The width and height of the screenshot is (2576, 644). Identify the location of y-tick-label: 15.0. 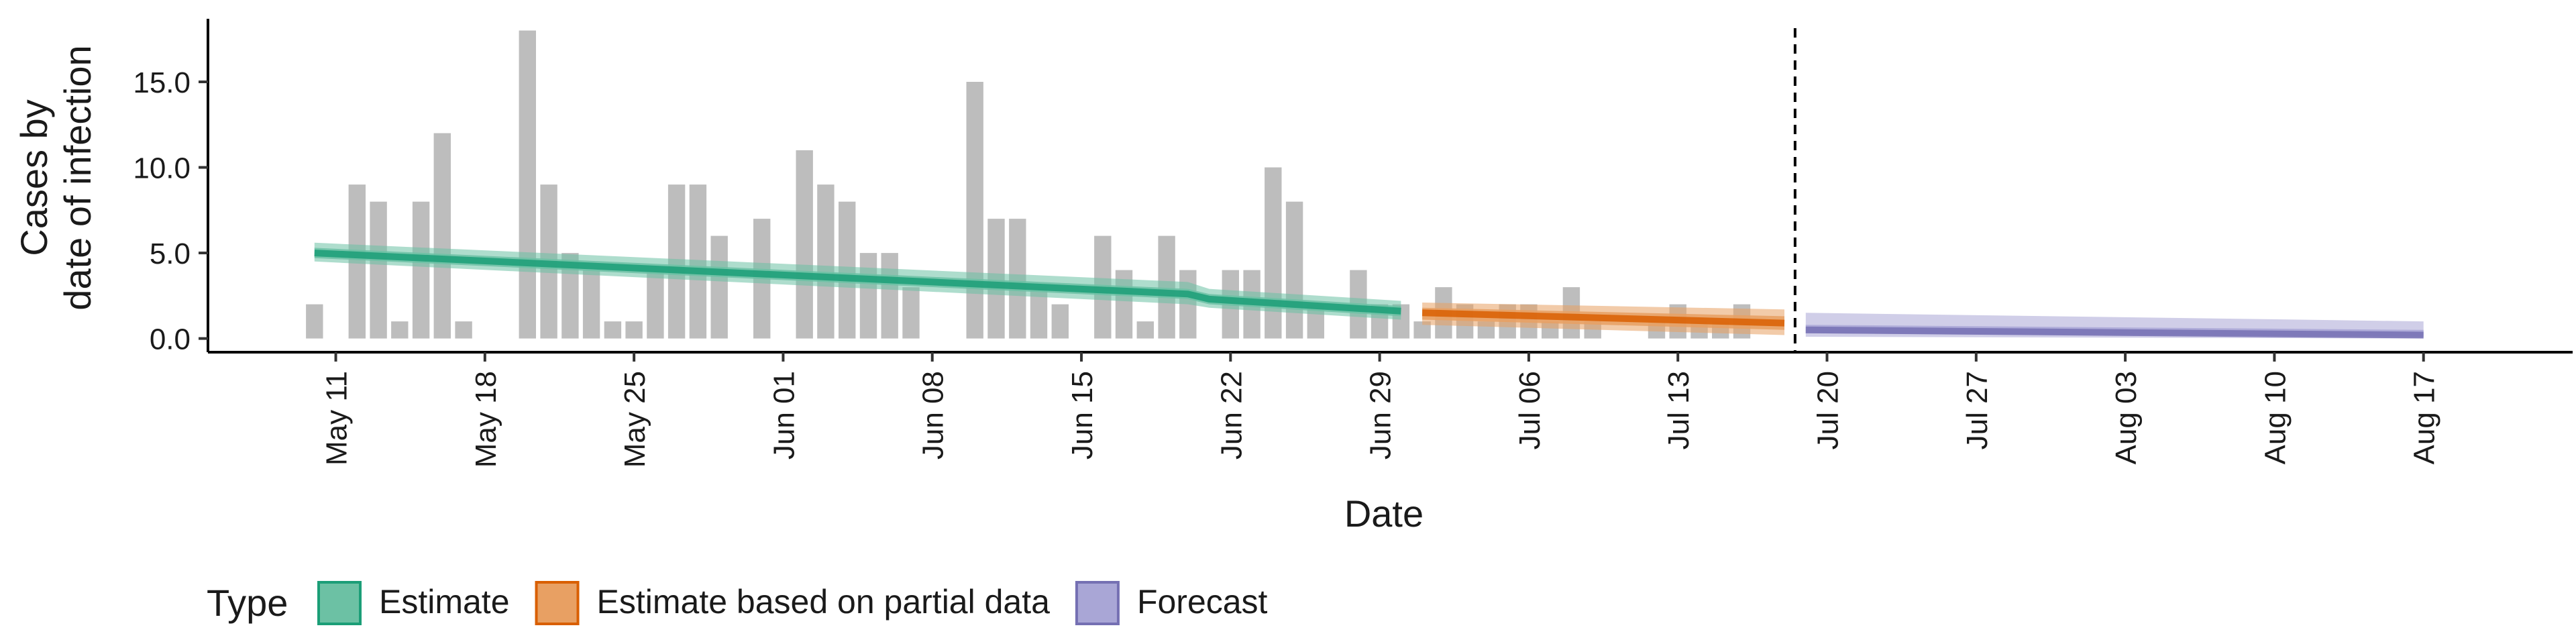
(162, 82).